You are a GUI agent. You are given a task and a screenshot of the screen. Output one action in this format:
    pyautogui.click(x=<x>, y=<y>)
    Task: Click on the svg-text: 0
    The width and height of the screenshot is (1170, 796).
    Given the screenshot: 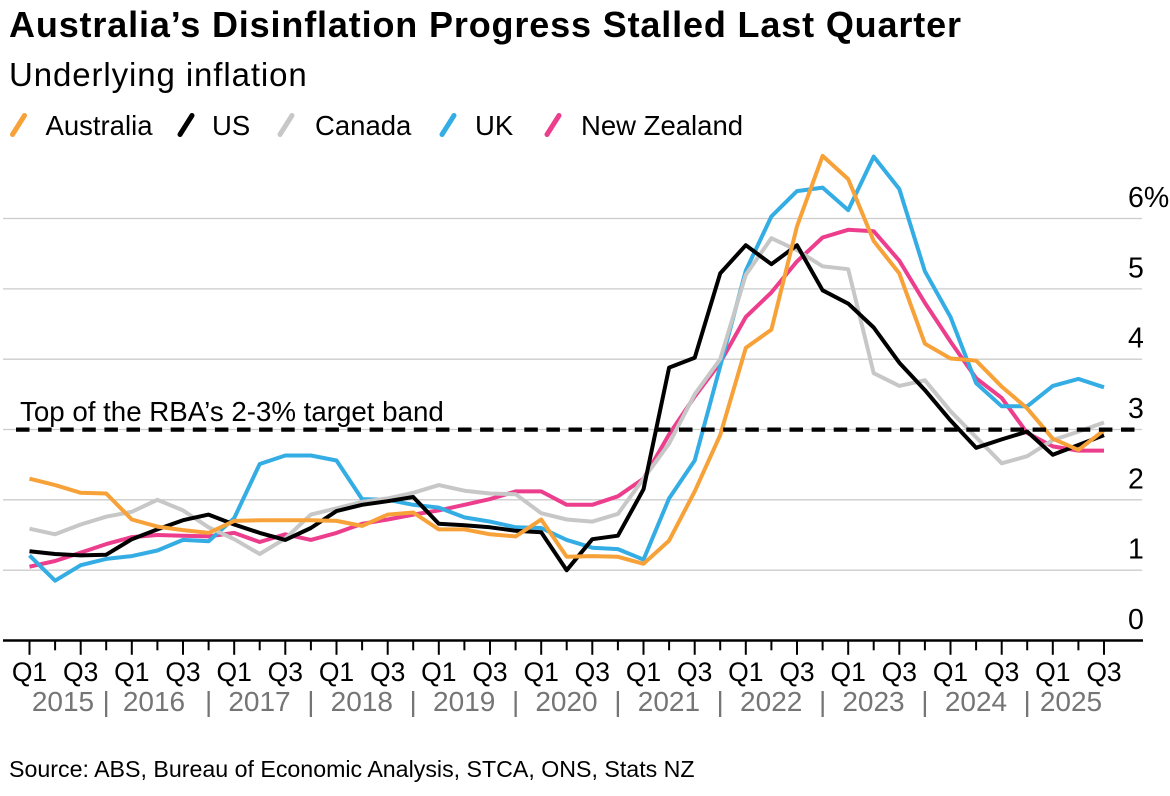 What is the action you would take?
    pyautogui.click(x=1136, y=620)
    